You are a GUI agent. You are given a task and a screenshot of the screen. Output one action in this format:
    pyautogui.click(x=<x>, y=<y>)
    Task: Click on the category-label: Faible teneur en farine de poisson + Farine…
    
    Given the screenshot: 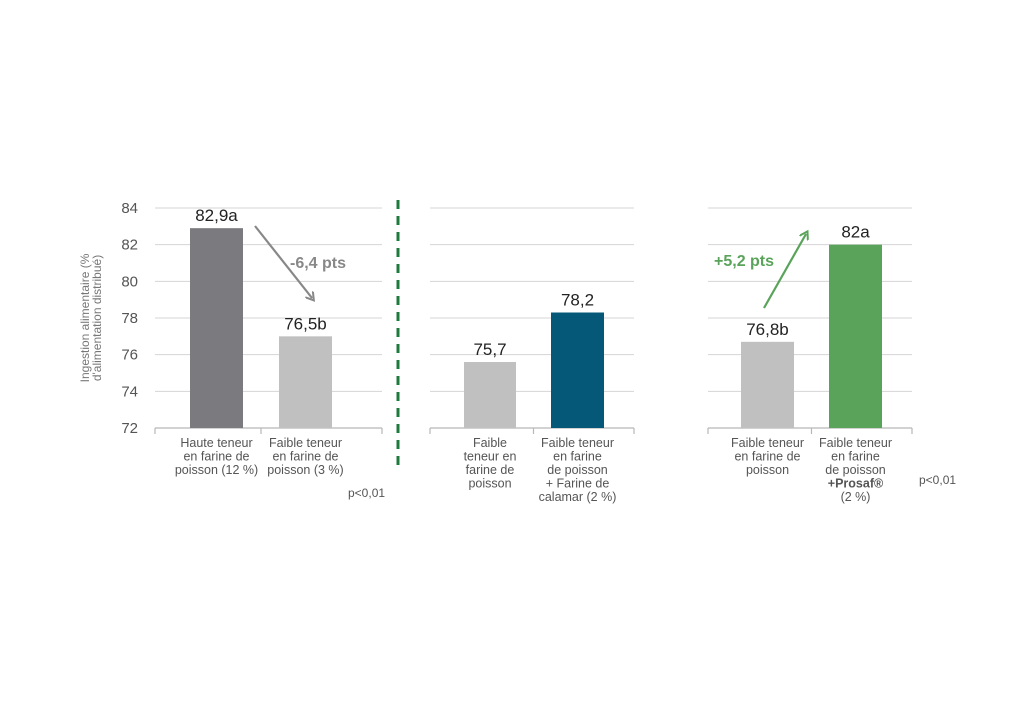 What is the action you would take?
    pyautogui.click(x=578, y=470)
    